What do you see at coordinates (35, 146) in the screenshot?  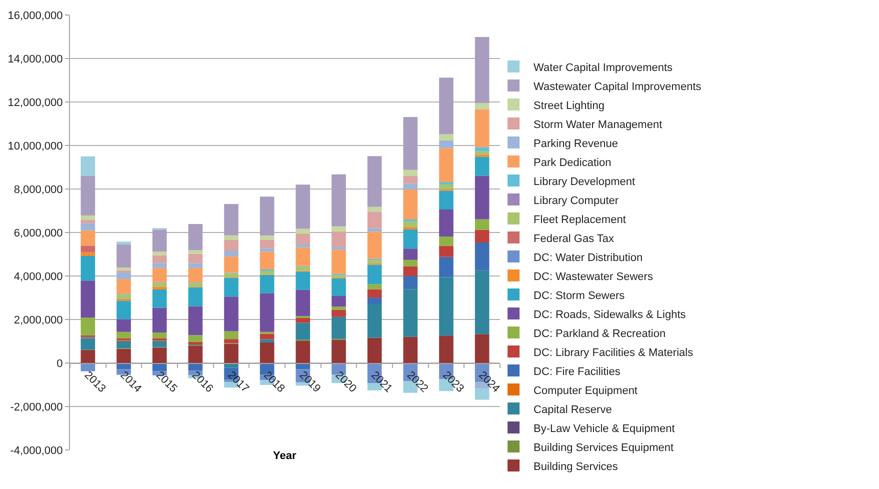 I see `y-tick-label: 10,000,000` at bounding box center [35, 146].